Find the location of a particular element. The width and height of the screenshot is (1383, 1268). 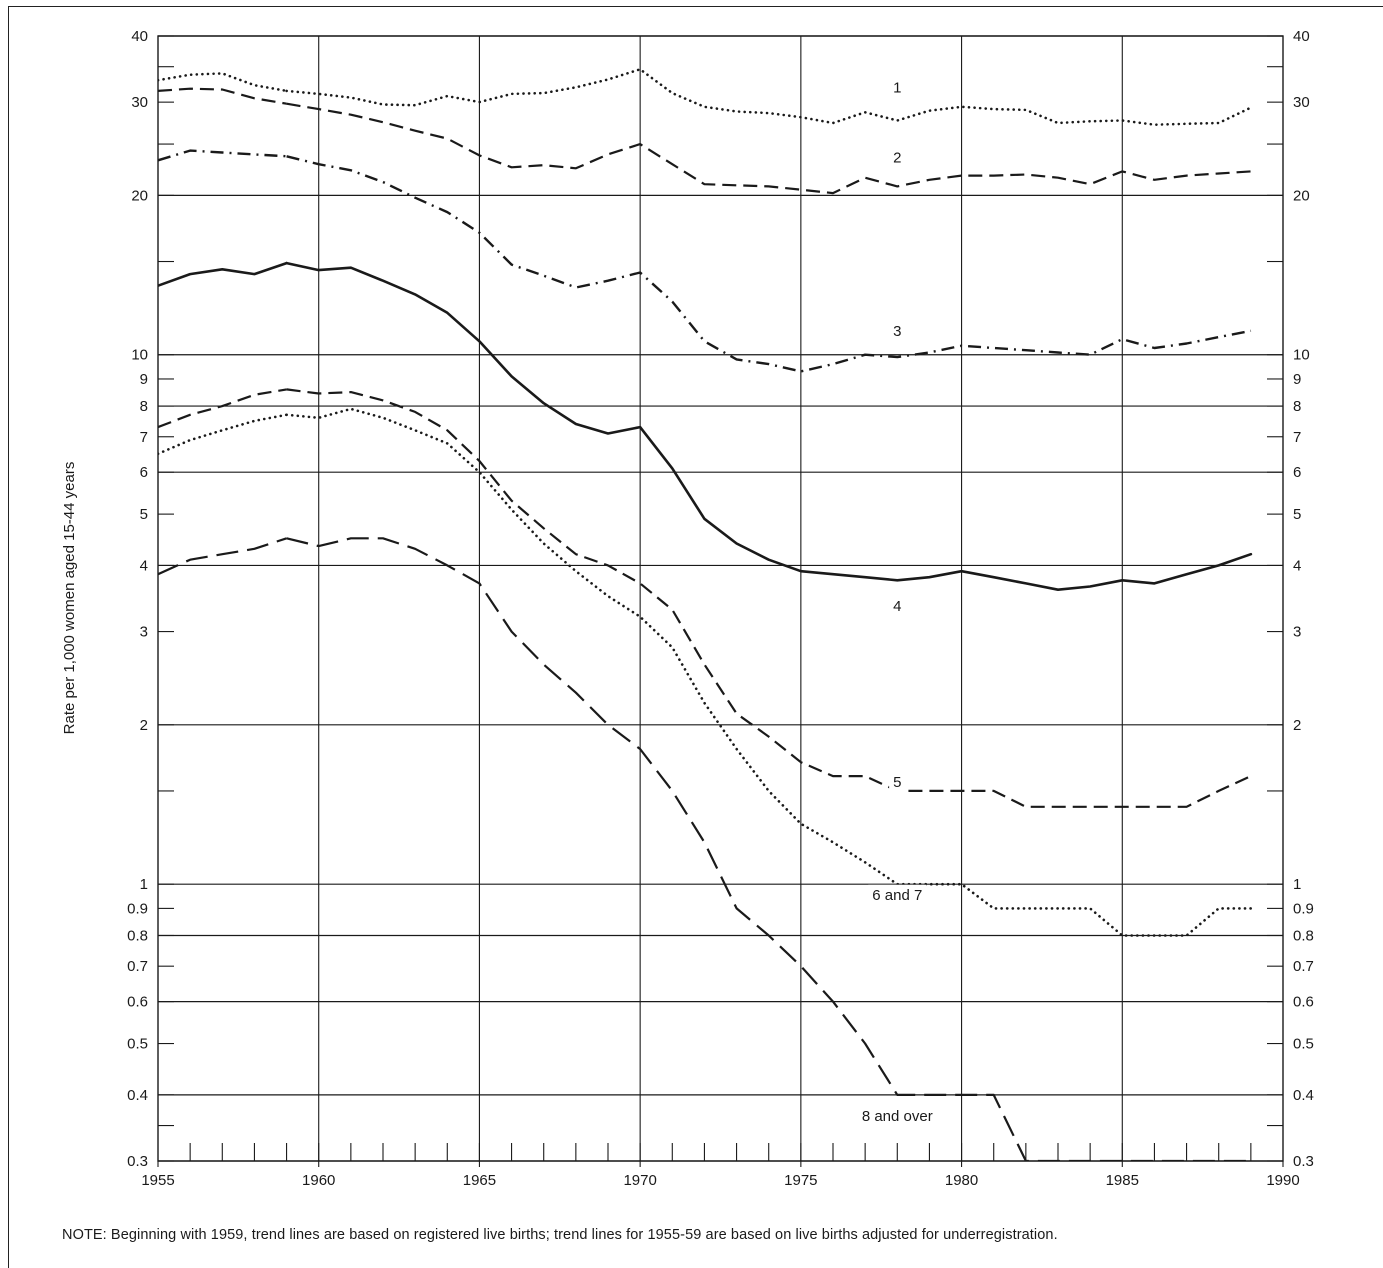

y-tick-label-right-0-9: 0.9 is located at coordinates (1303, 908).